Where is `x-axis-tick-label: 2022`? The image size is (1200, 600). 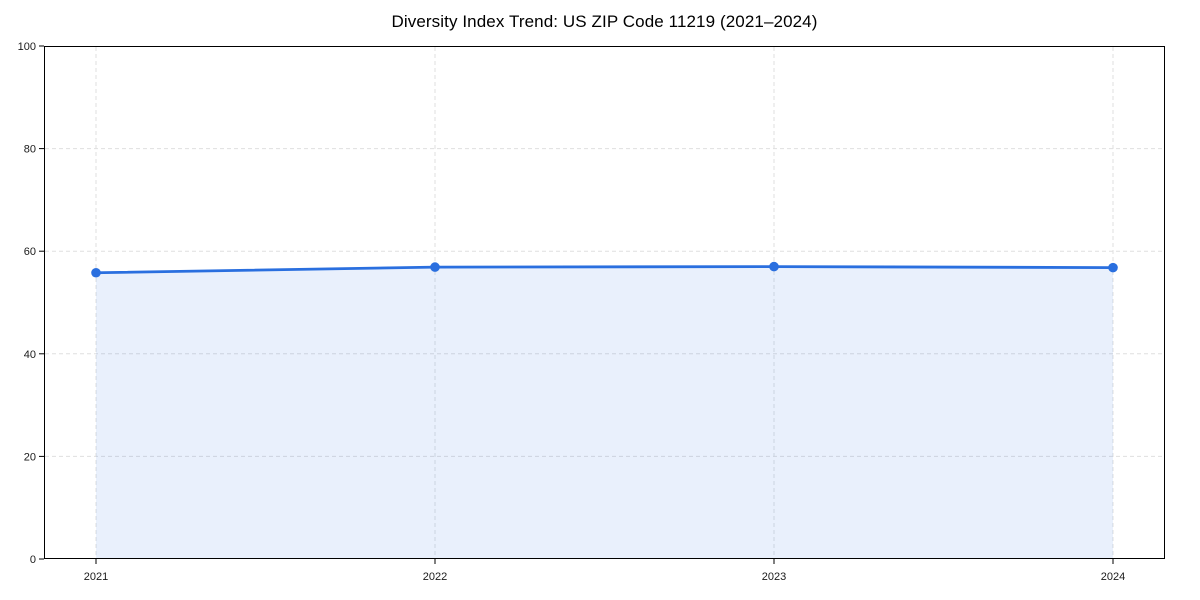
x-axis-tick-label: 2022 is located at coordinates (435, 577).